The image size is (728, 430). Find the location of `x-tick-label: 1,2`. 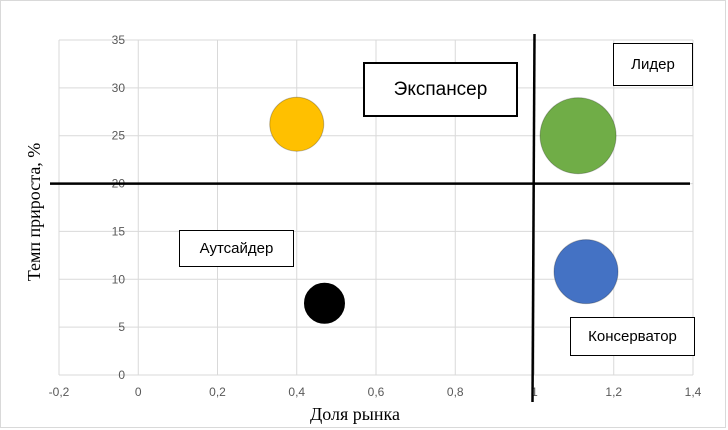

x-tick-label: 1,2 is located at coordinates (613, 392).